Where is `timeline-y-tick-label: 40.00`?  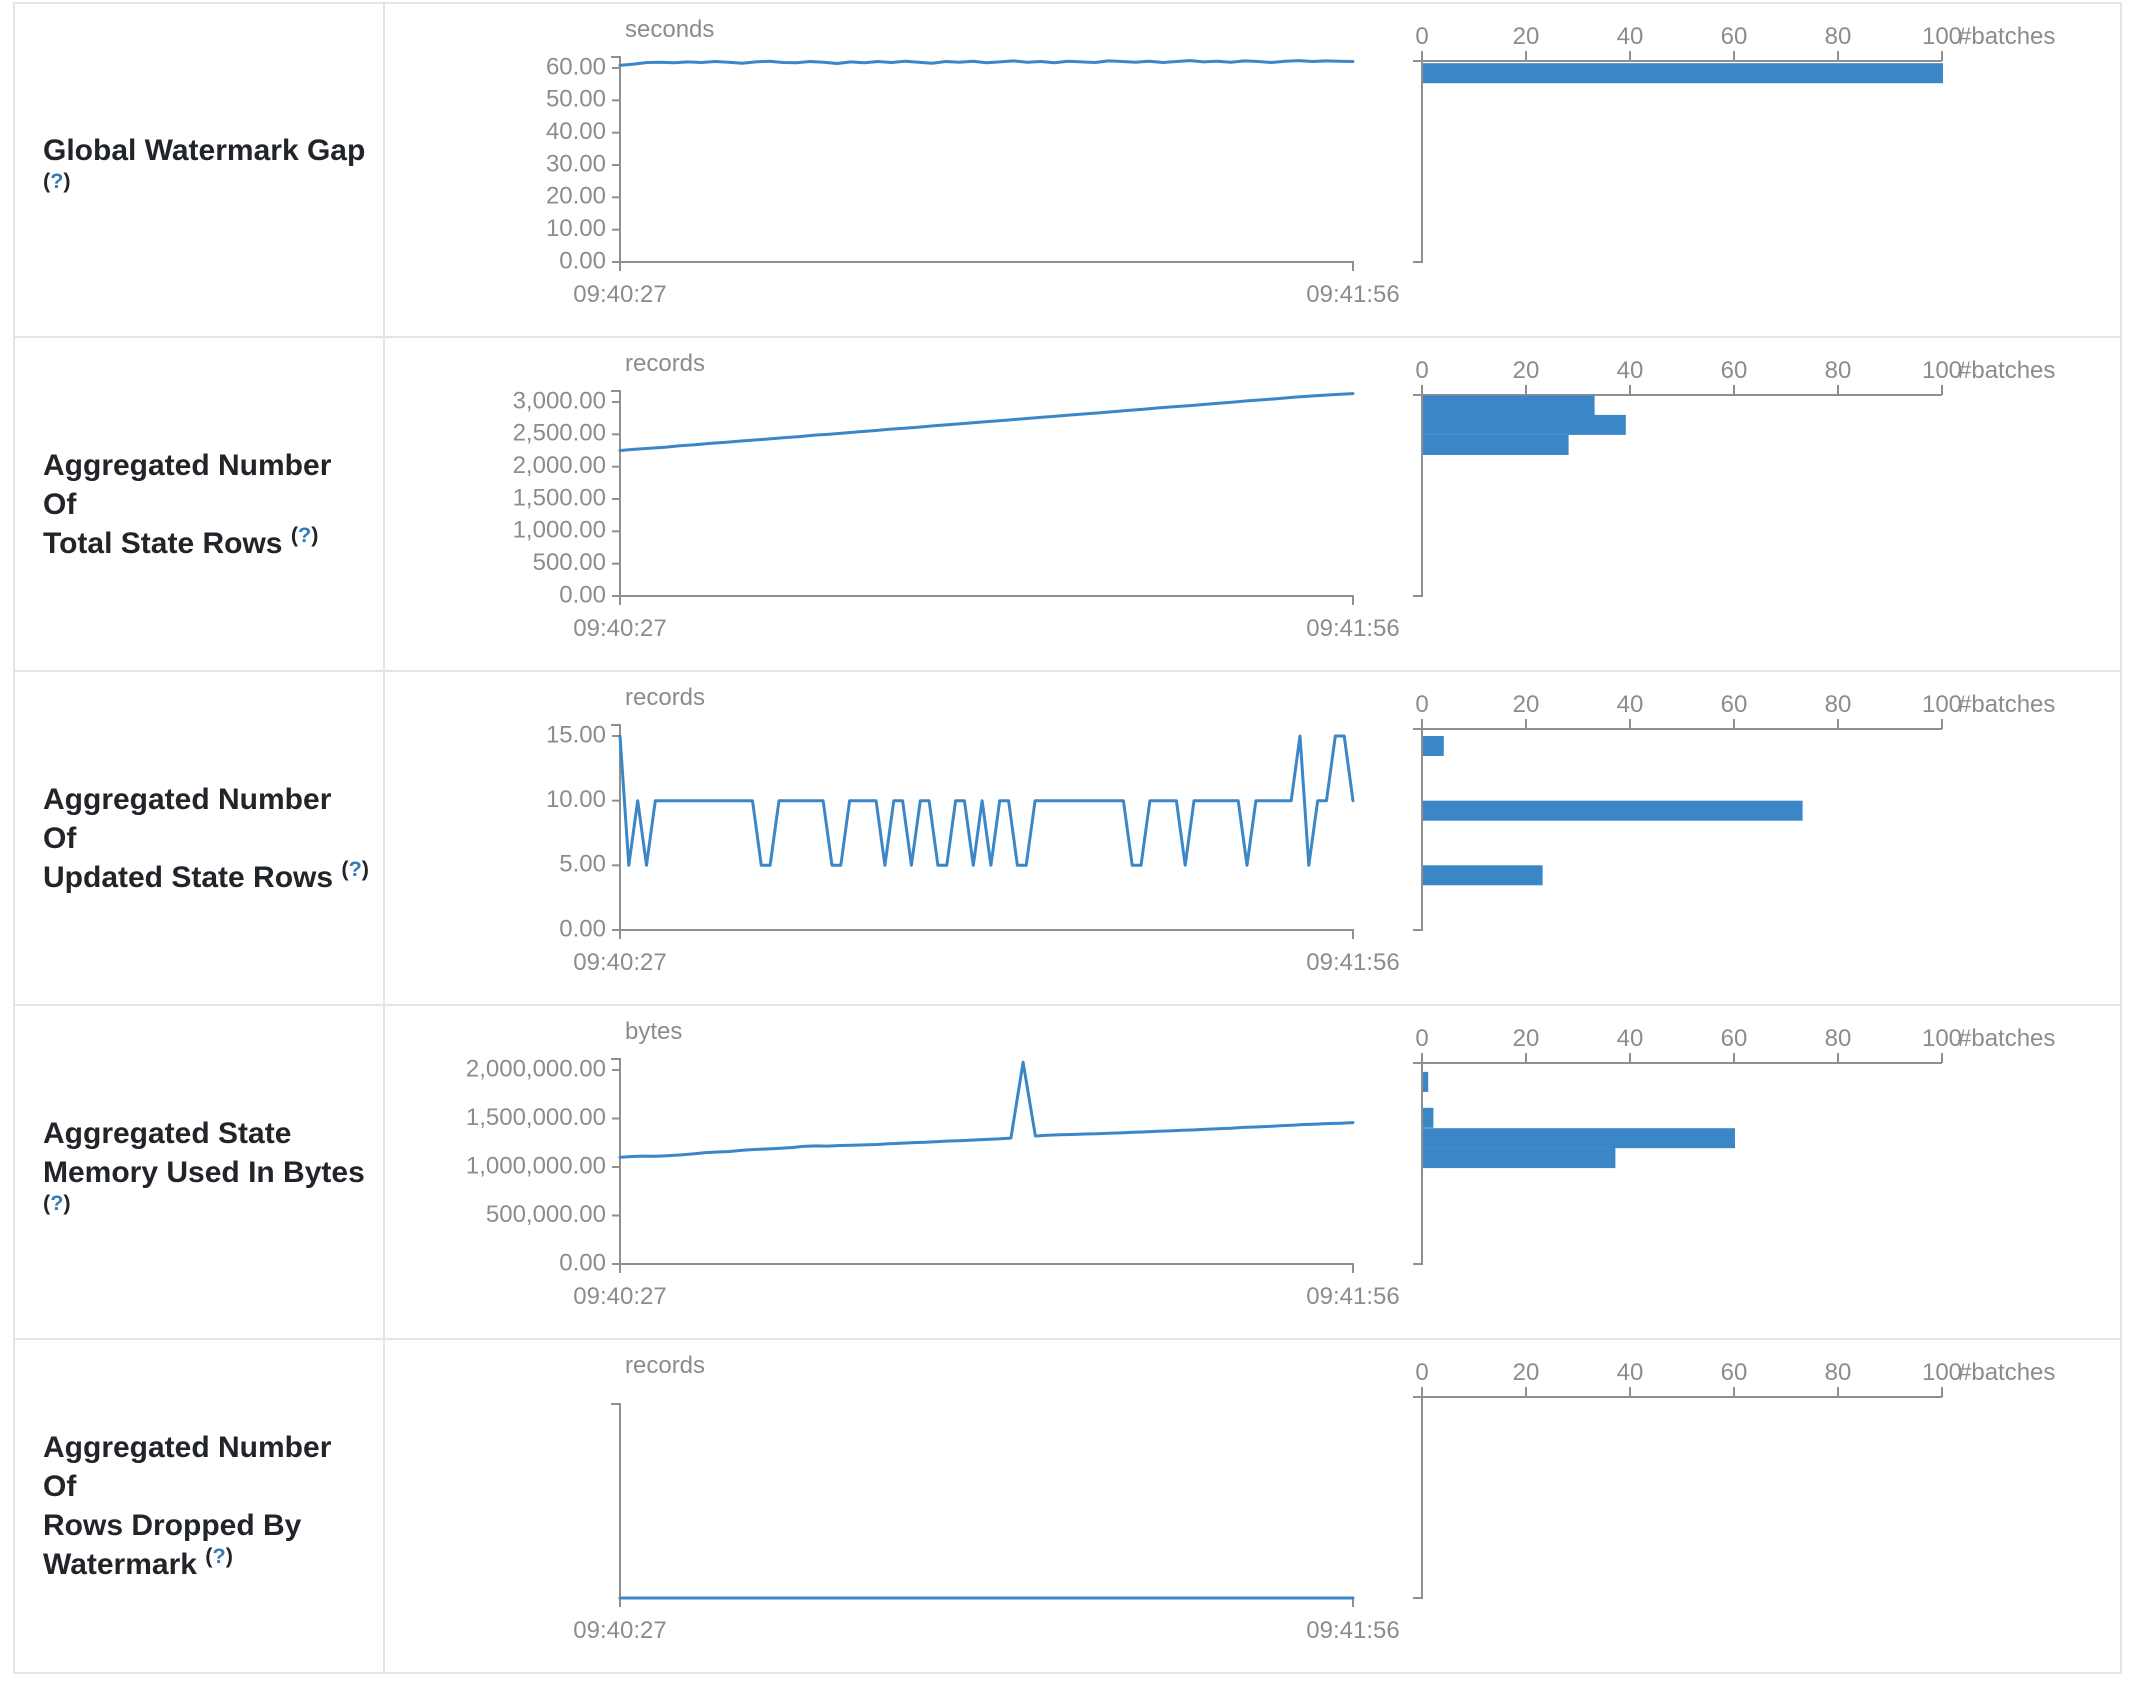 timeline-y-tick-label: 40.00 is located at coordinates (576, 131).